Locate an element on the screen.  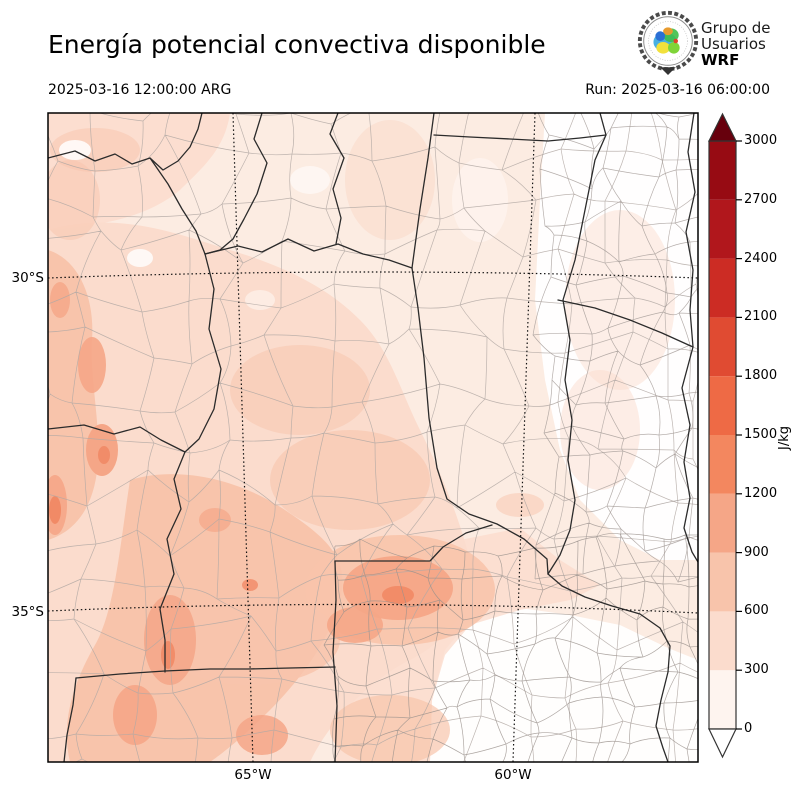
colorbar-label-0: 0 is located at coordinates (748, 728).